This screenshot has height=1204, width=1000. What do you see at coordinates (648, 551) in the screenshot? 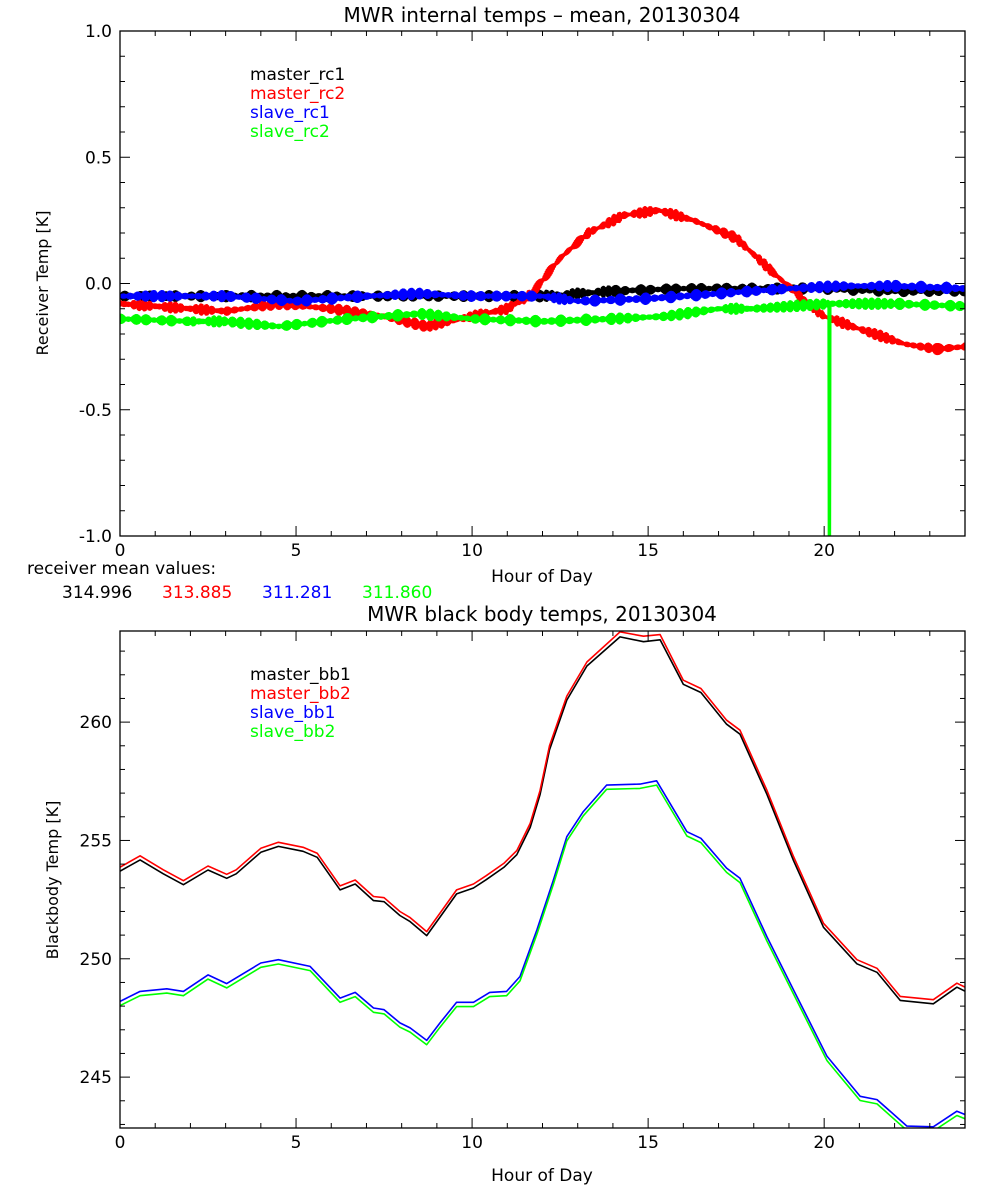
I see `top-x-tick-label: 15` at bounding box center [648, 551].